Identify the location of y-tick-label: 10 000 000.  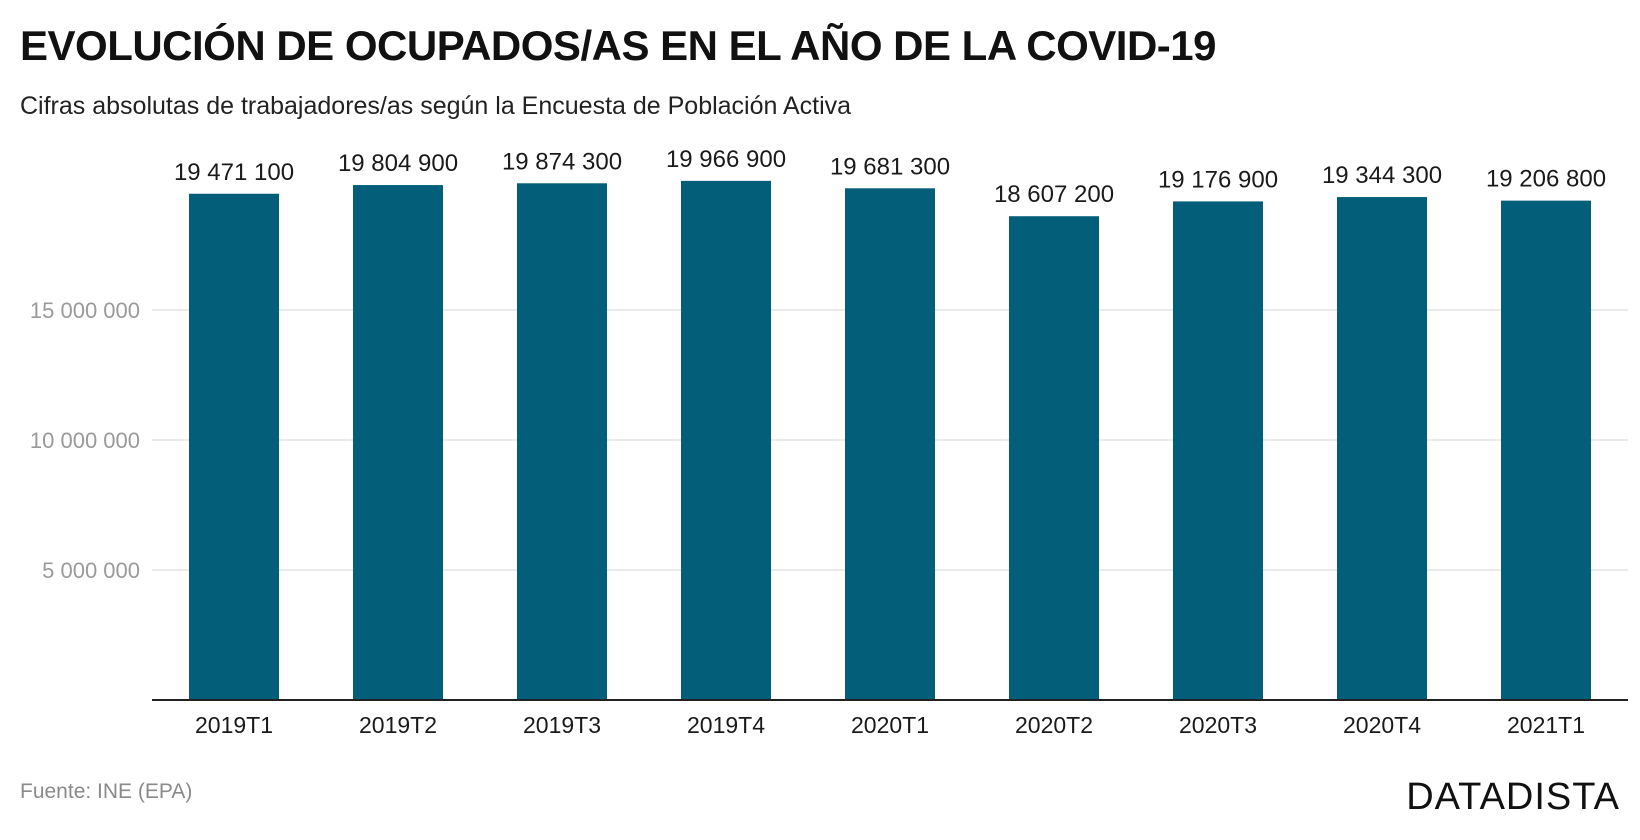
(85, 440).